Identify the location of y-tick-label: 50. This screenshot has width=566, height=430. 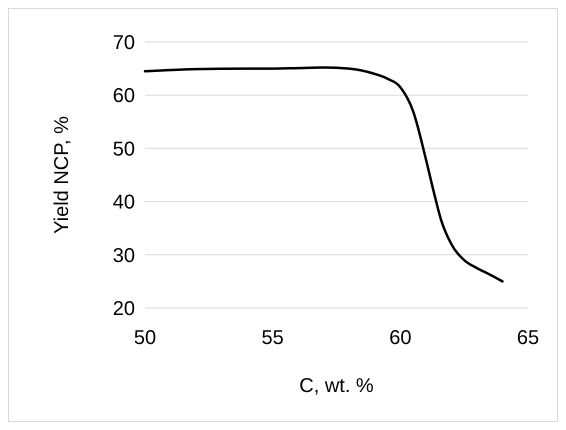
(123, 149).